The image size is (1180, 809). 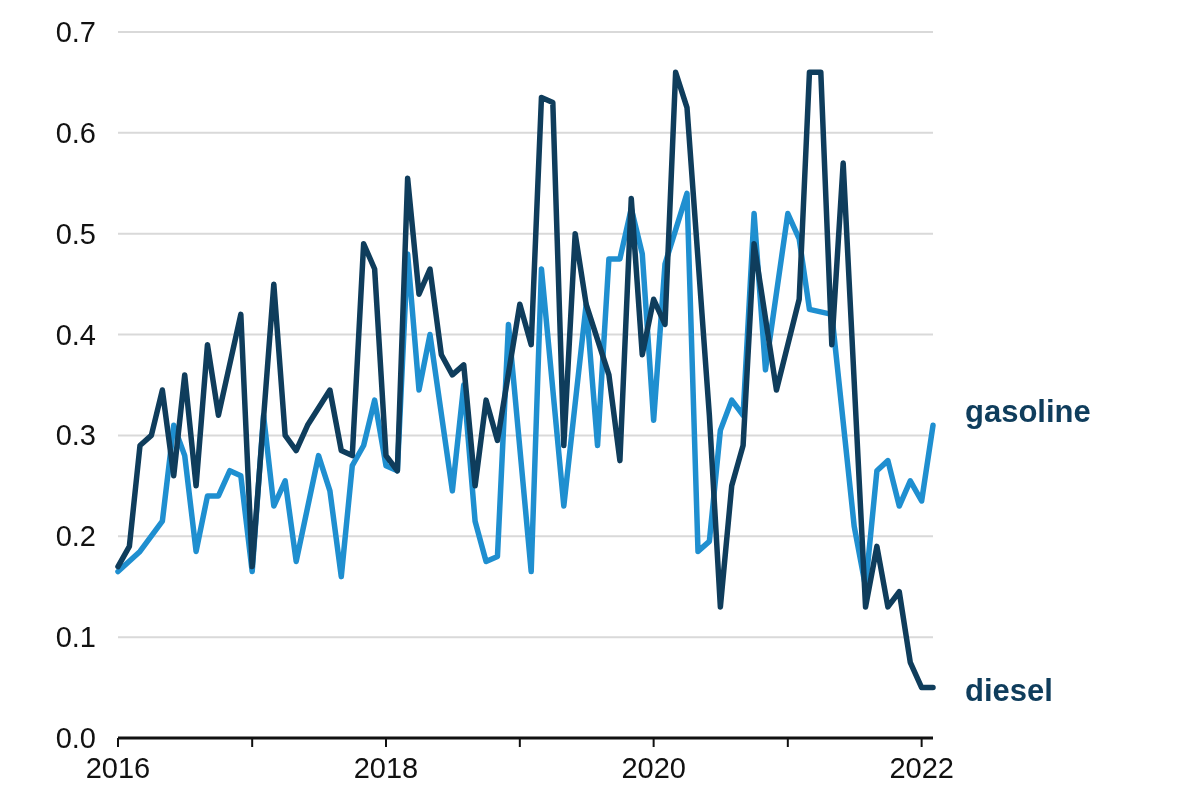 I want to click on y-tick-label: 0.6, so click(x=75, y=132).